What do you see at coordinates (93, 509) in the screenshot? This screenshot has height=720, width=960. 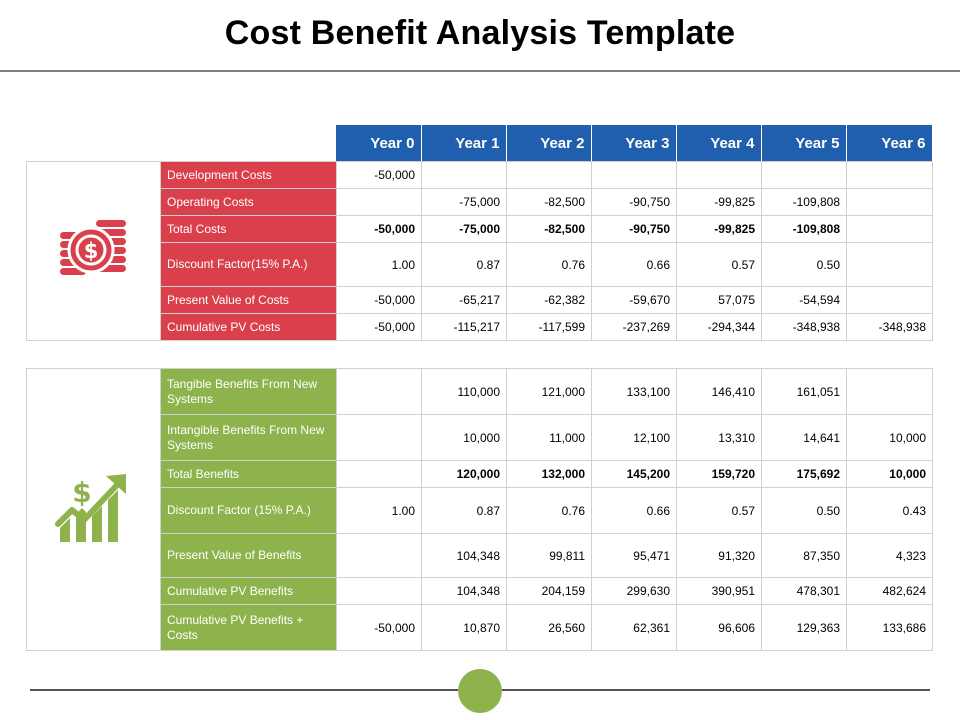 I see `growth-chart-dollar-icon: $` at bounding box center [93, 509].